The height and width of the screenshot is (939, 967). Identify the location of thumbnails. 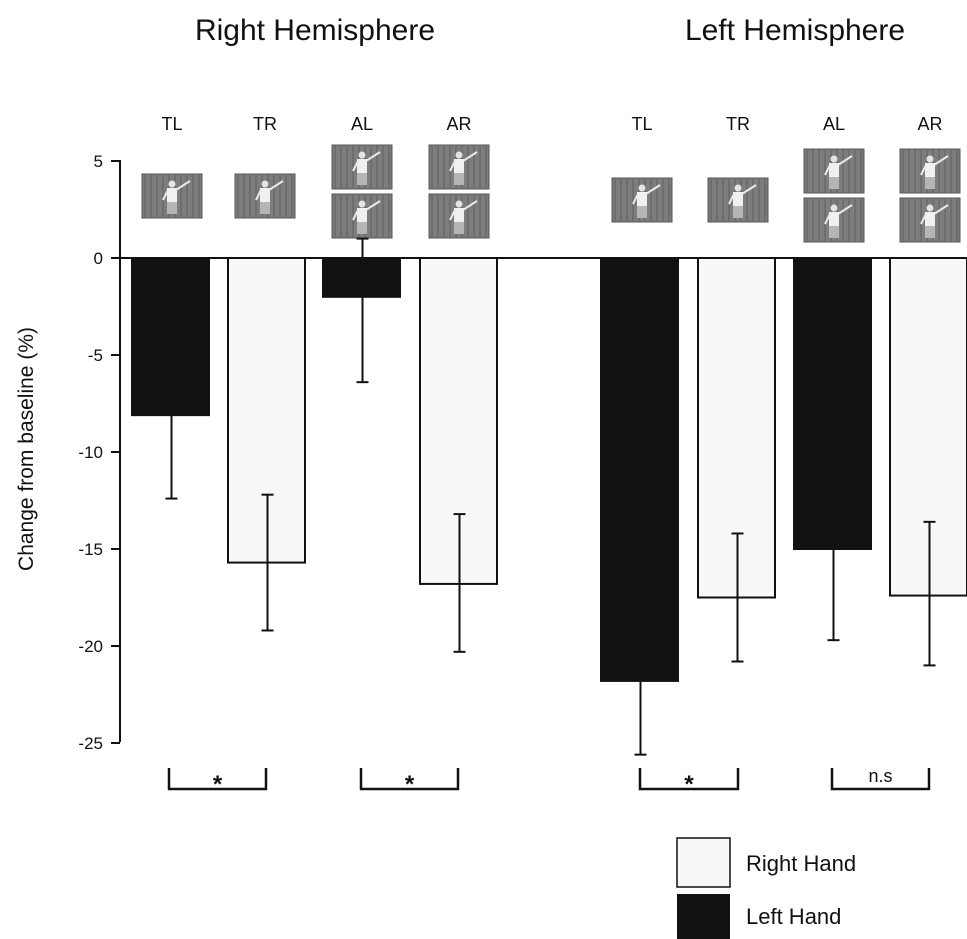
(551, 193).